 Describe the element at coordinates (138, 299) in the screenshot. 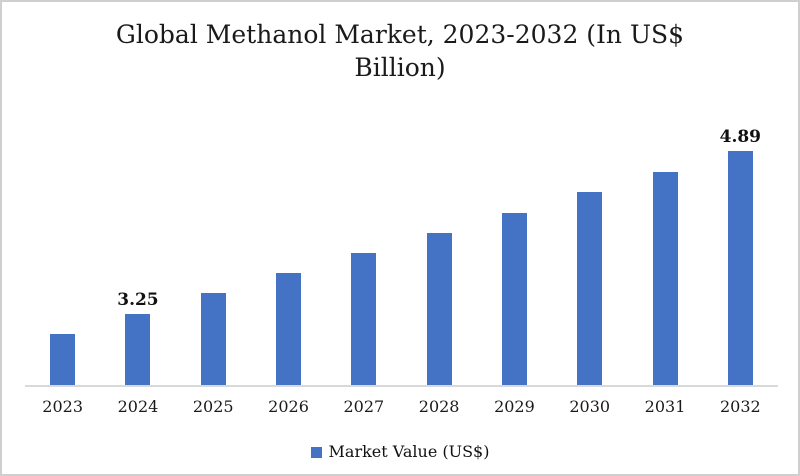

I see `data-label-2024: 3.25` at that location.